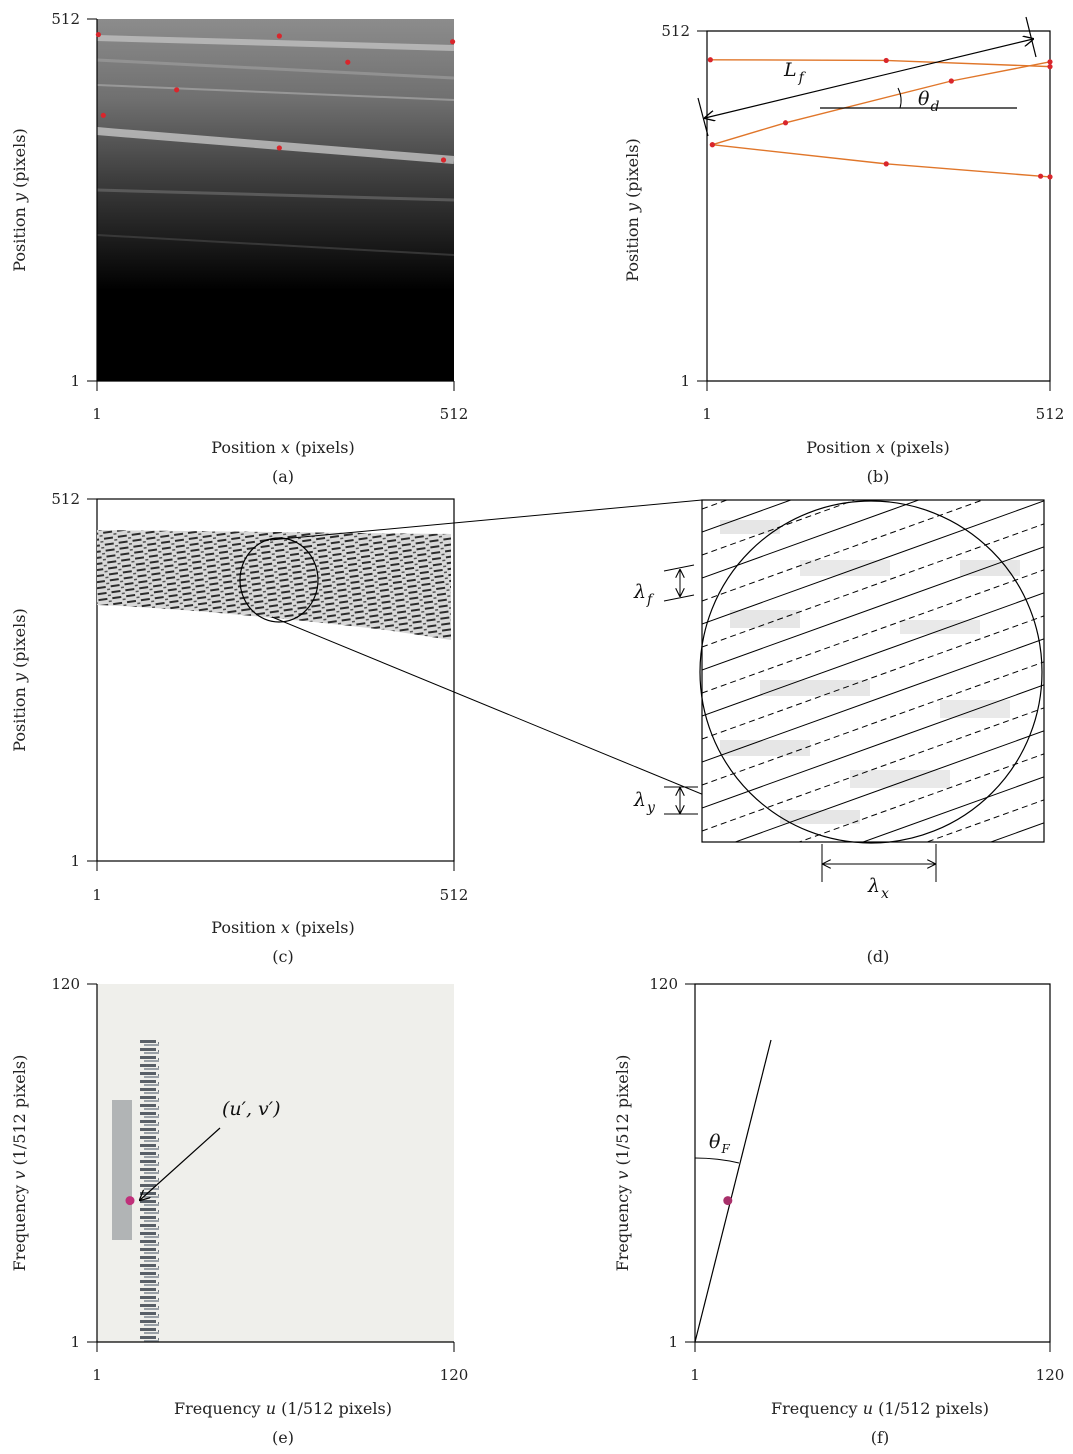  Describe the element at coordinates (486, 520) in the screenshot. I see `panel-c-zoom-line-top` at that location.